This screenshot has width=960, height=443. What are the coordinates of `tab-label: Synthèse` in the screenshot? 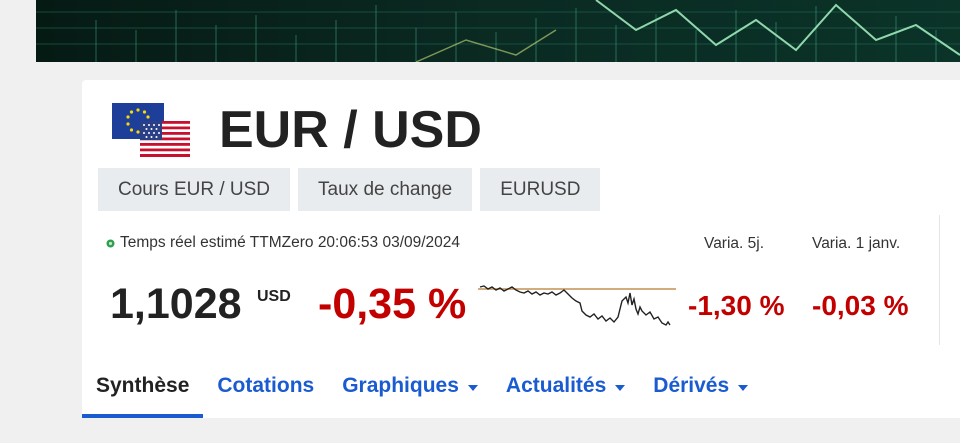 It's located at (143, 385).